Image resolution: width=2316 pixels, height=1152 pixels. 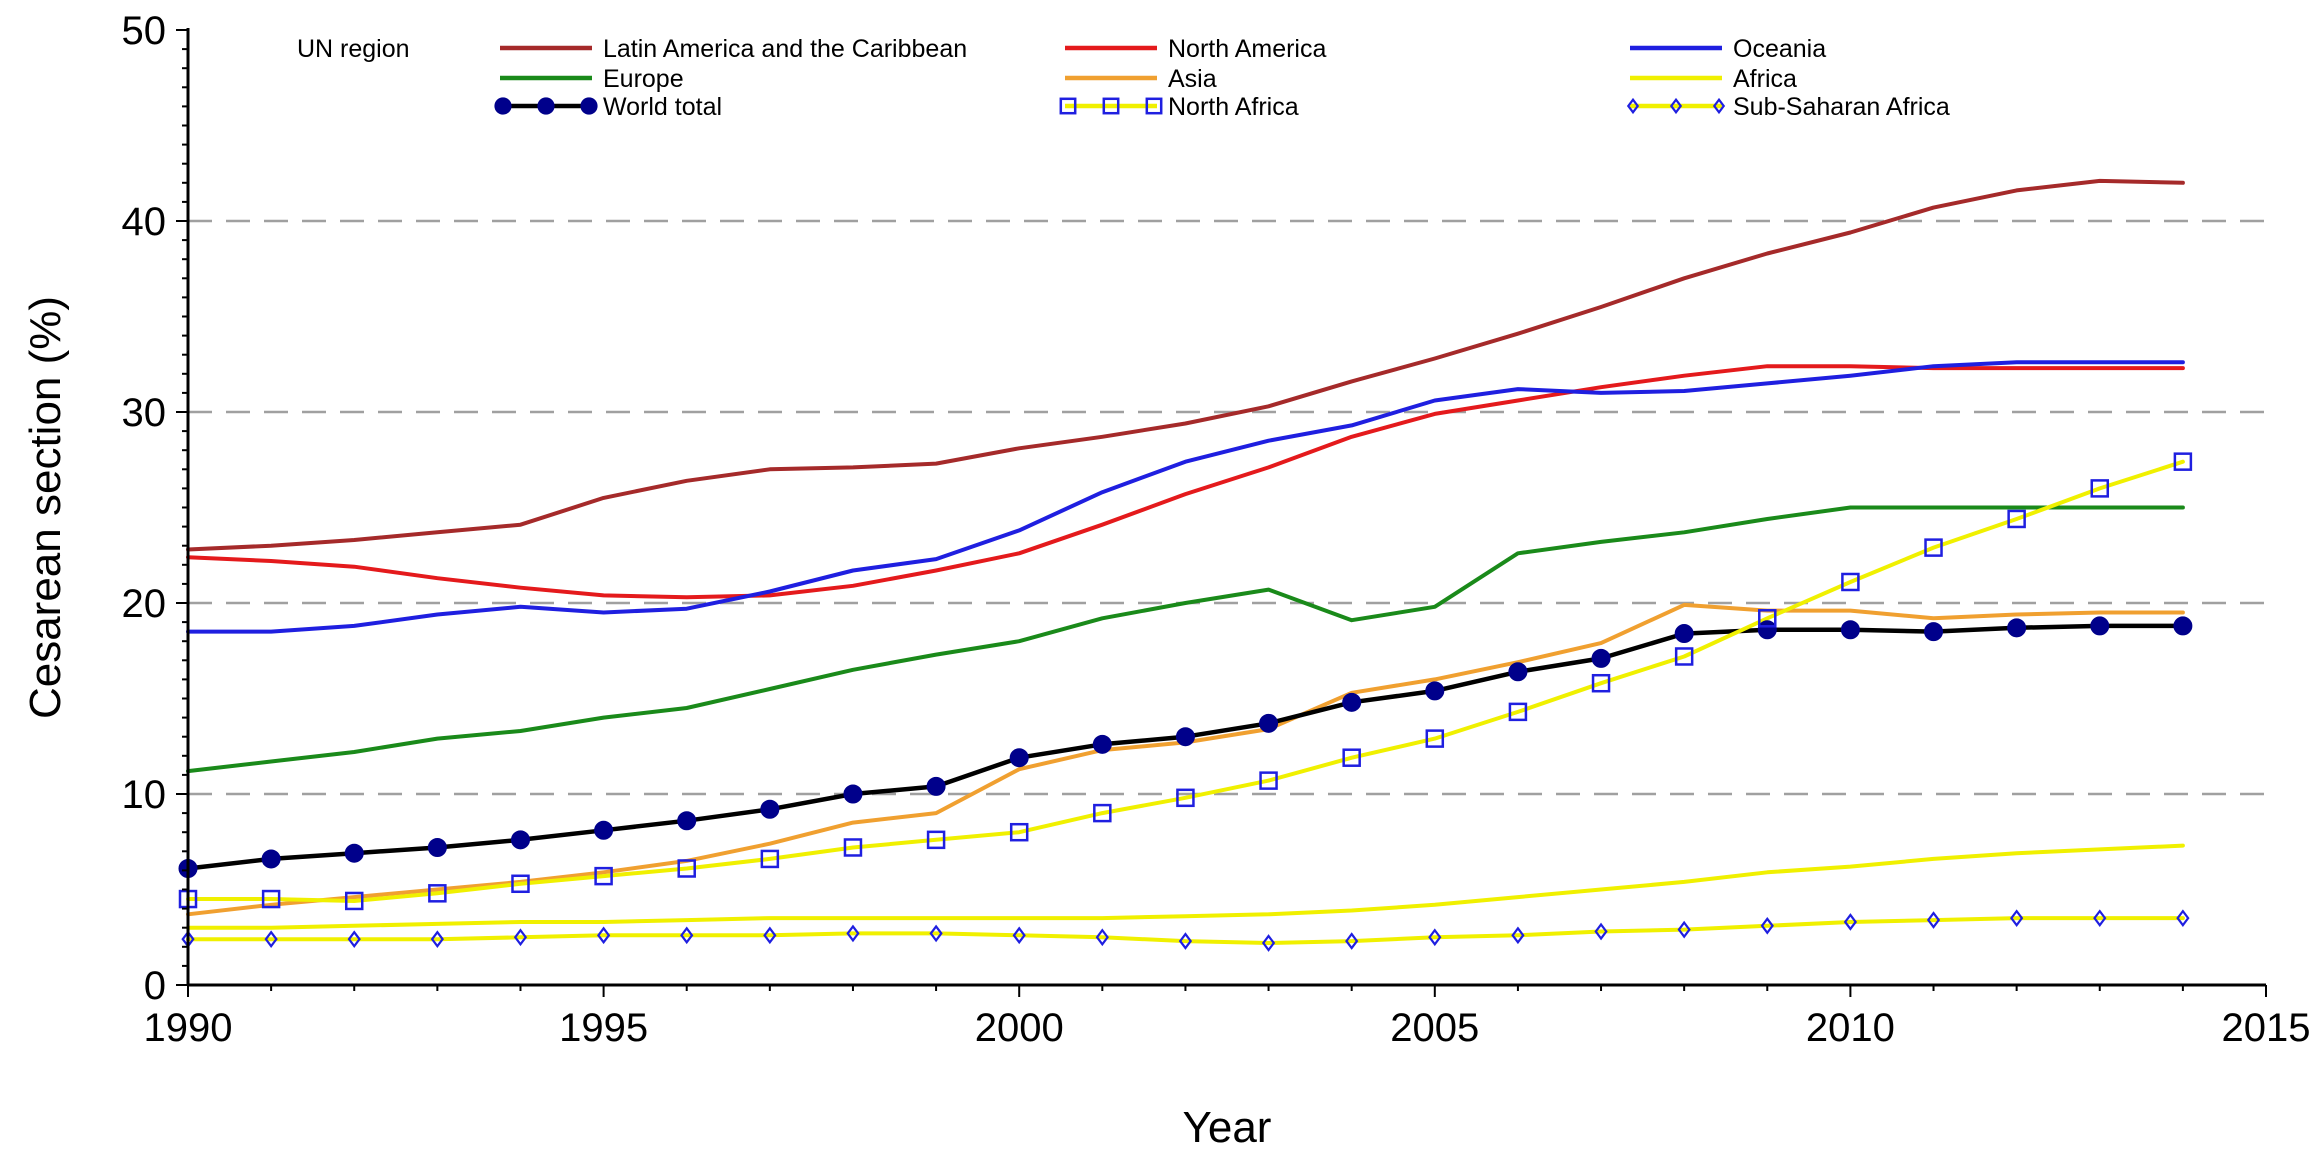 What do you see at coordinates (662, 107) in the screenshot?
I see `legend-label: World total` at bounding box center [662, 107].